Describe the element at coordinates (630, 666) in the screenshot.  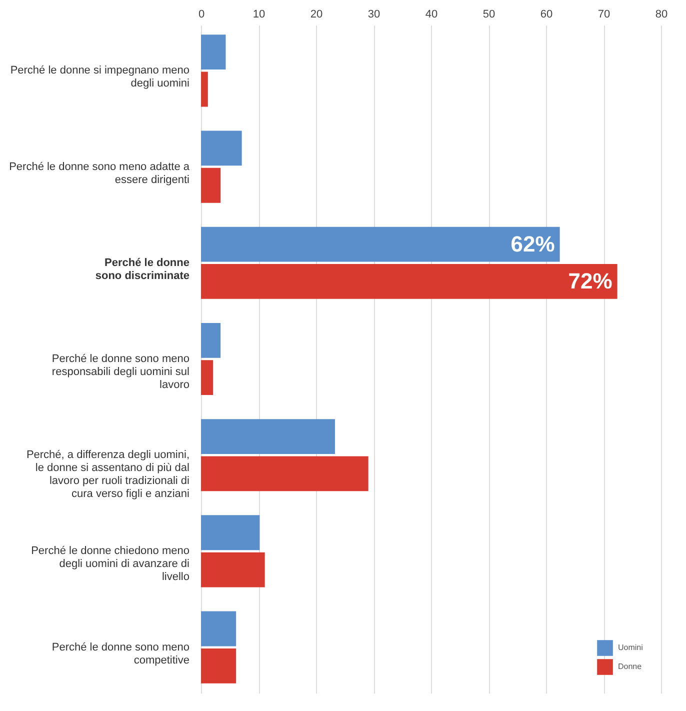
I see `legend-label: Donne` at that location.